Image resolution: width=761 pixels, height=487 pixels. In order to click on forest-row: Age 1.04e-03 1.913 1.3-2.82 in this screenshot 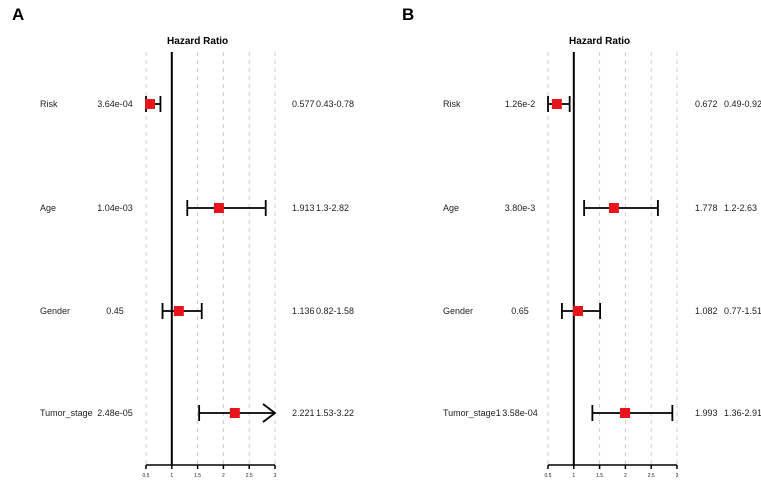, I will do `click(194, 208)`.